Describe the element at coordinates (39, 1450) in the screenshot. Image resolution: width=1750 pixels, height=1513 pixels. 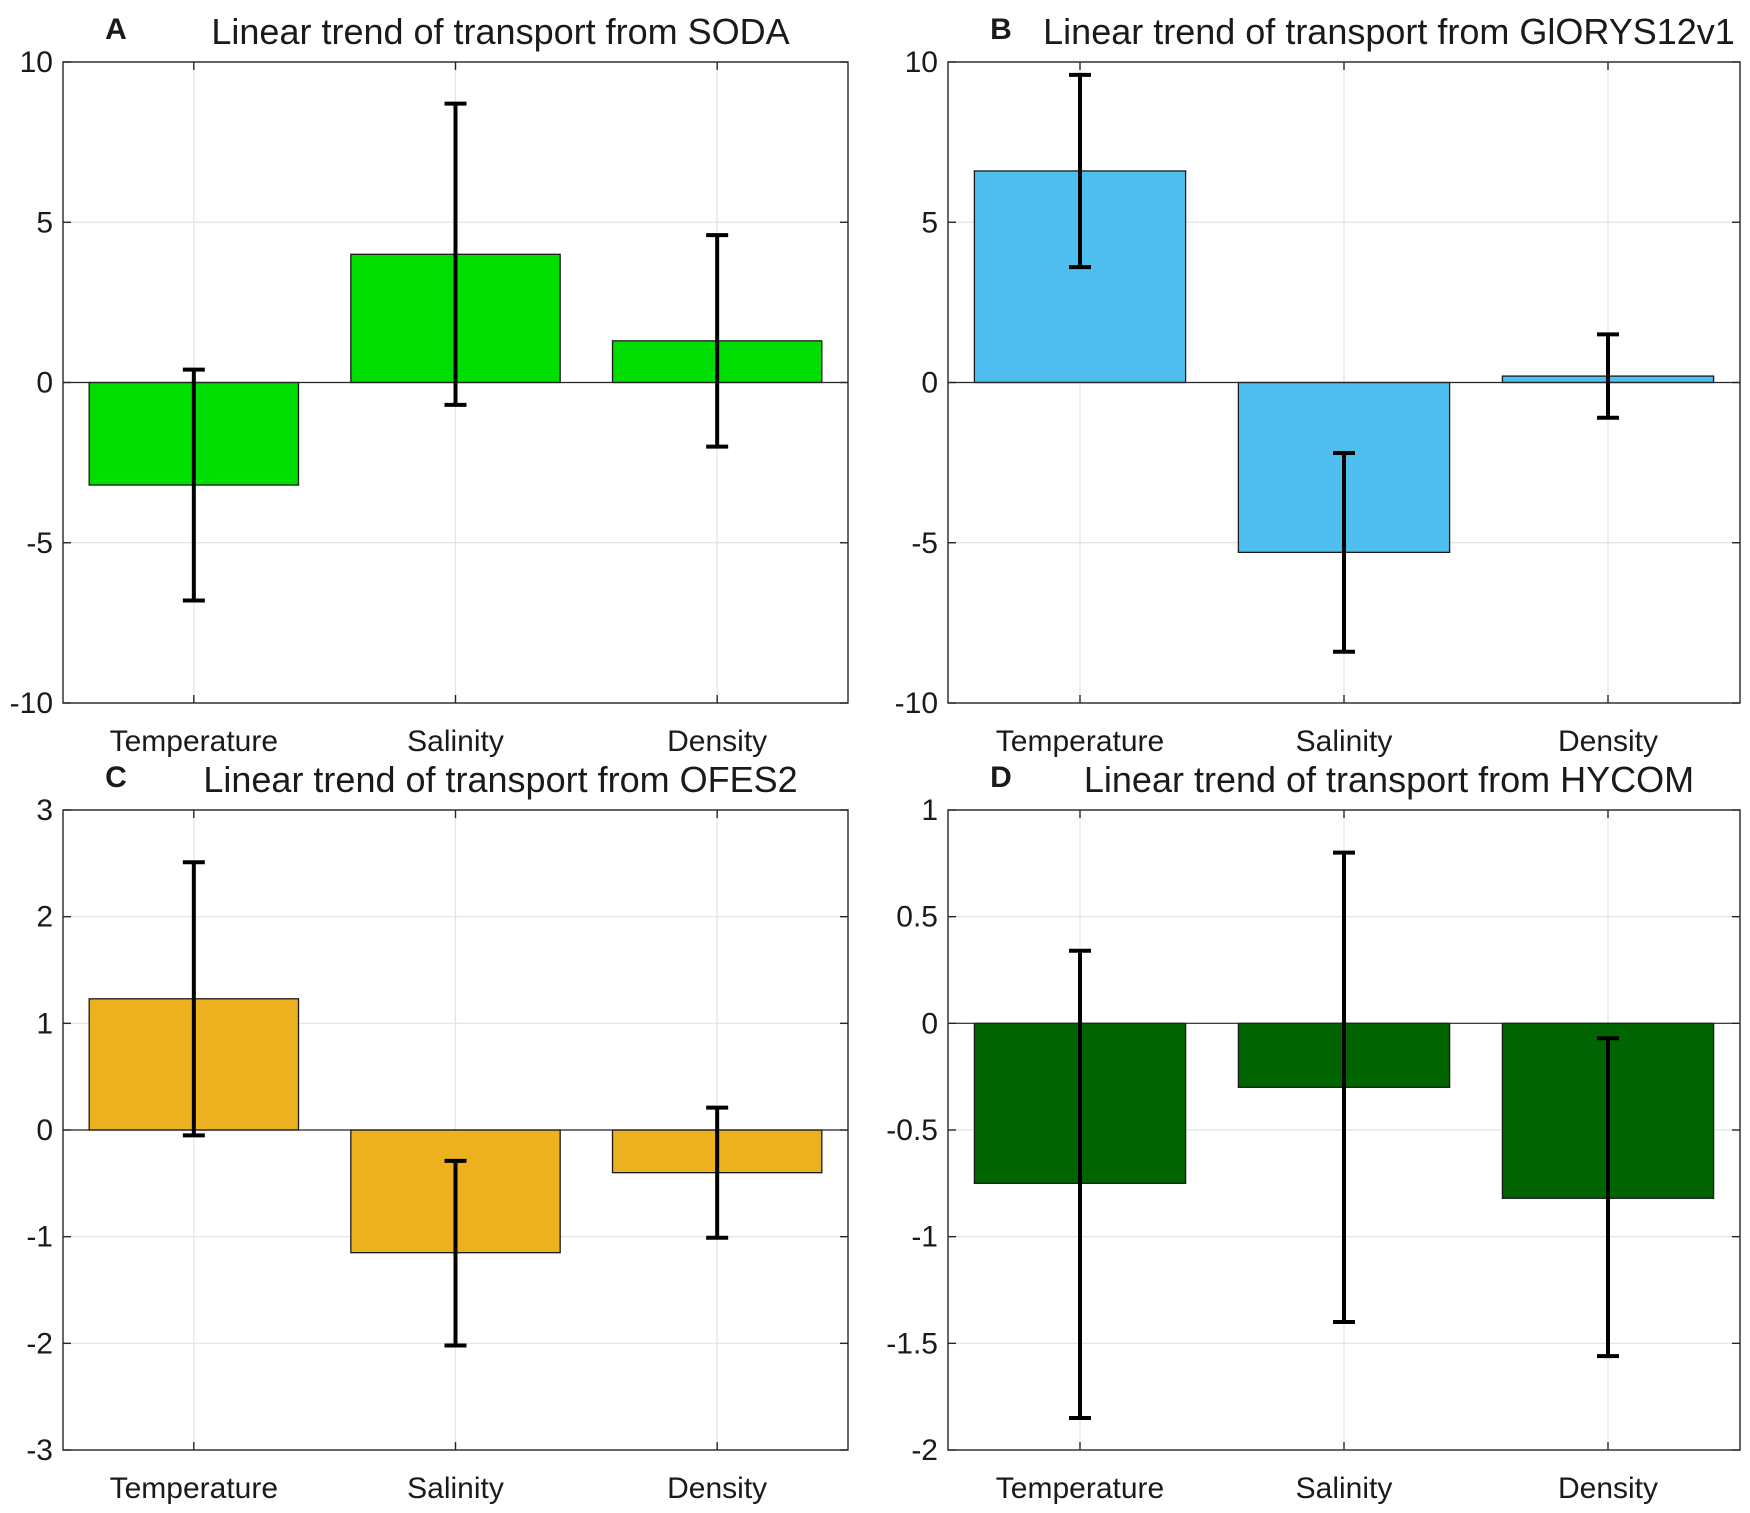
I see `y-tick-label: -3` at that location.